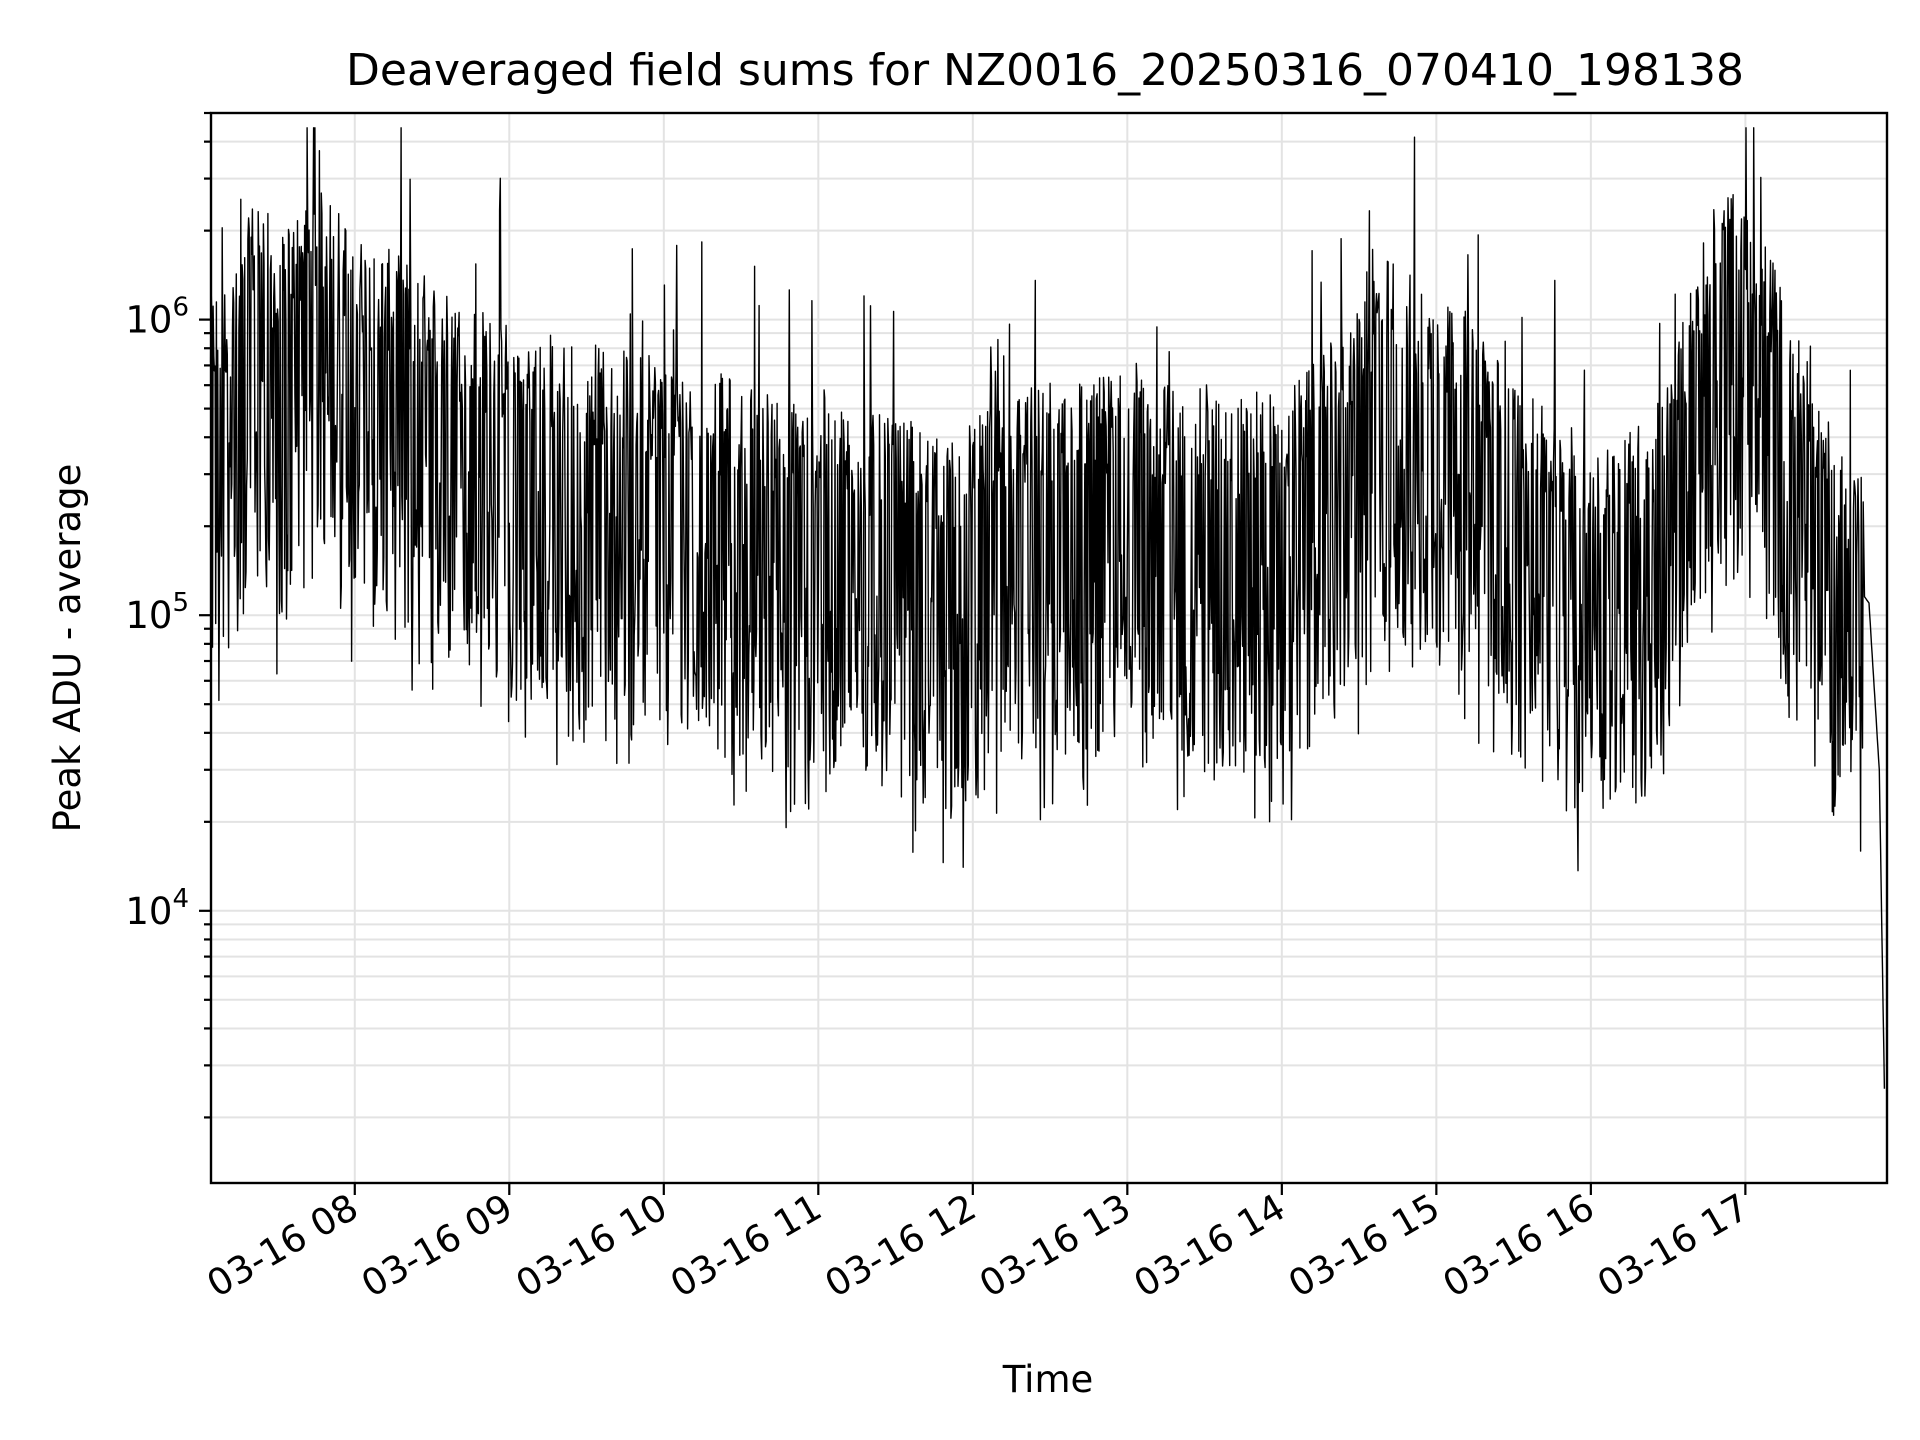 This screenshot has height=1440, width=1920. What do you see at coordinates (180, 308) in the screenshot?
I see `y-tick-exponent: 6` at bounding box center [180, 308].